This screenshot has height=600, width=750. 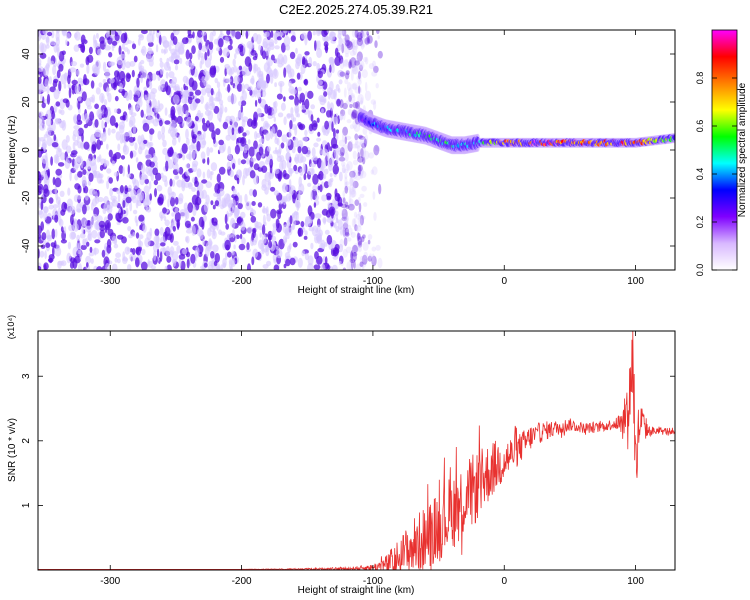 I want to click on y-tick-label: 2, so click(x=26, y=441).